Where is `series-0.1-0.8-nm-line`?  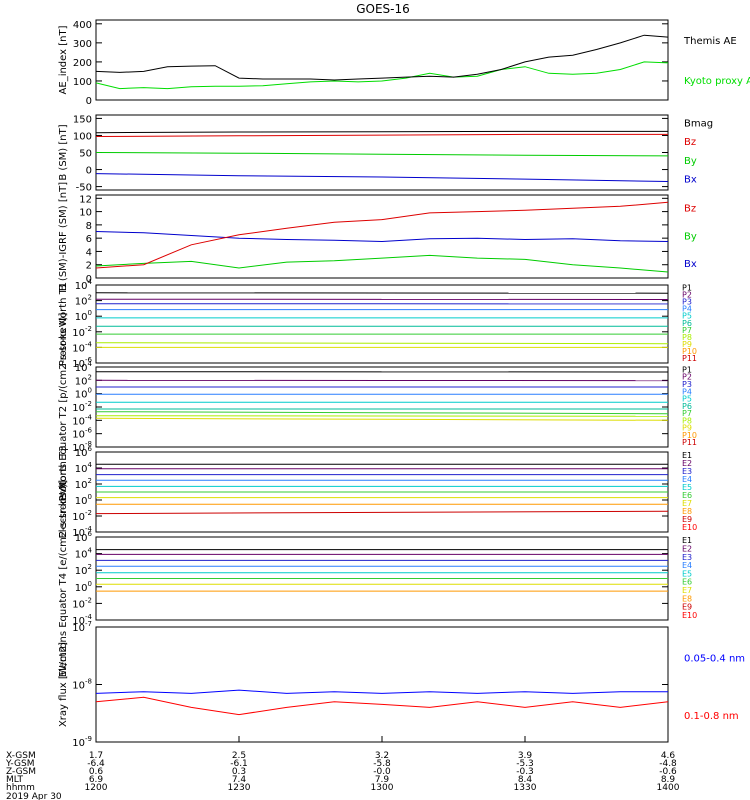
series-0.1-0.8-nm-line is located at coordinates (382, 706).